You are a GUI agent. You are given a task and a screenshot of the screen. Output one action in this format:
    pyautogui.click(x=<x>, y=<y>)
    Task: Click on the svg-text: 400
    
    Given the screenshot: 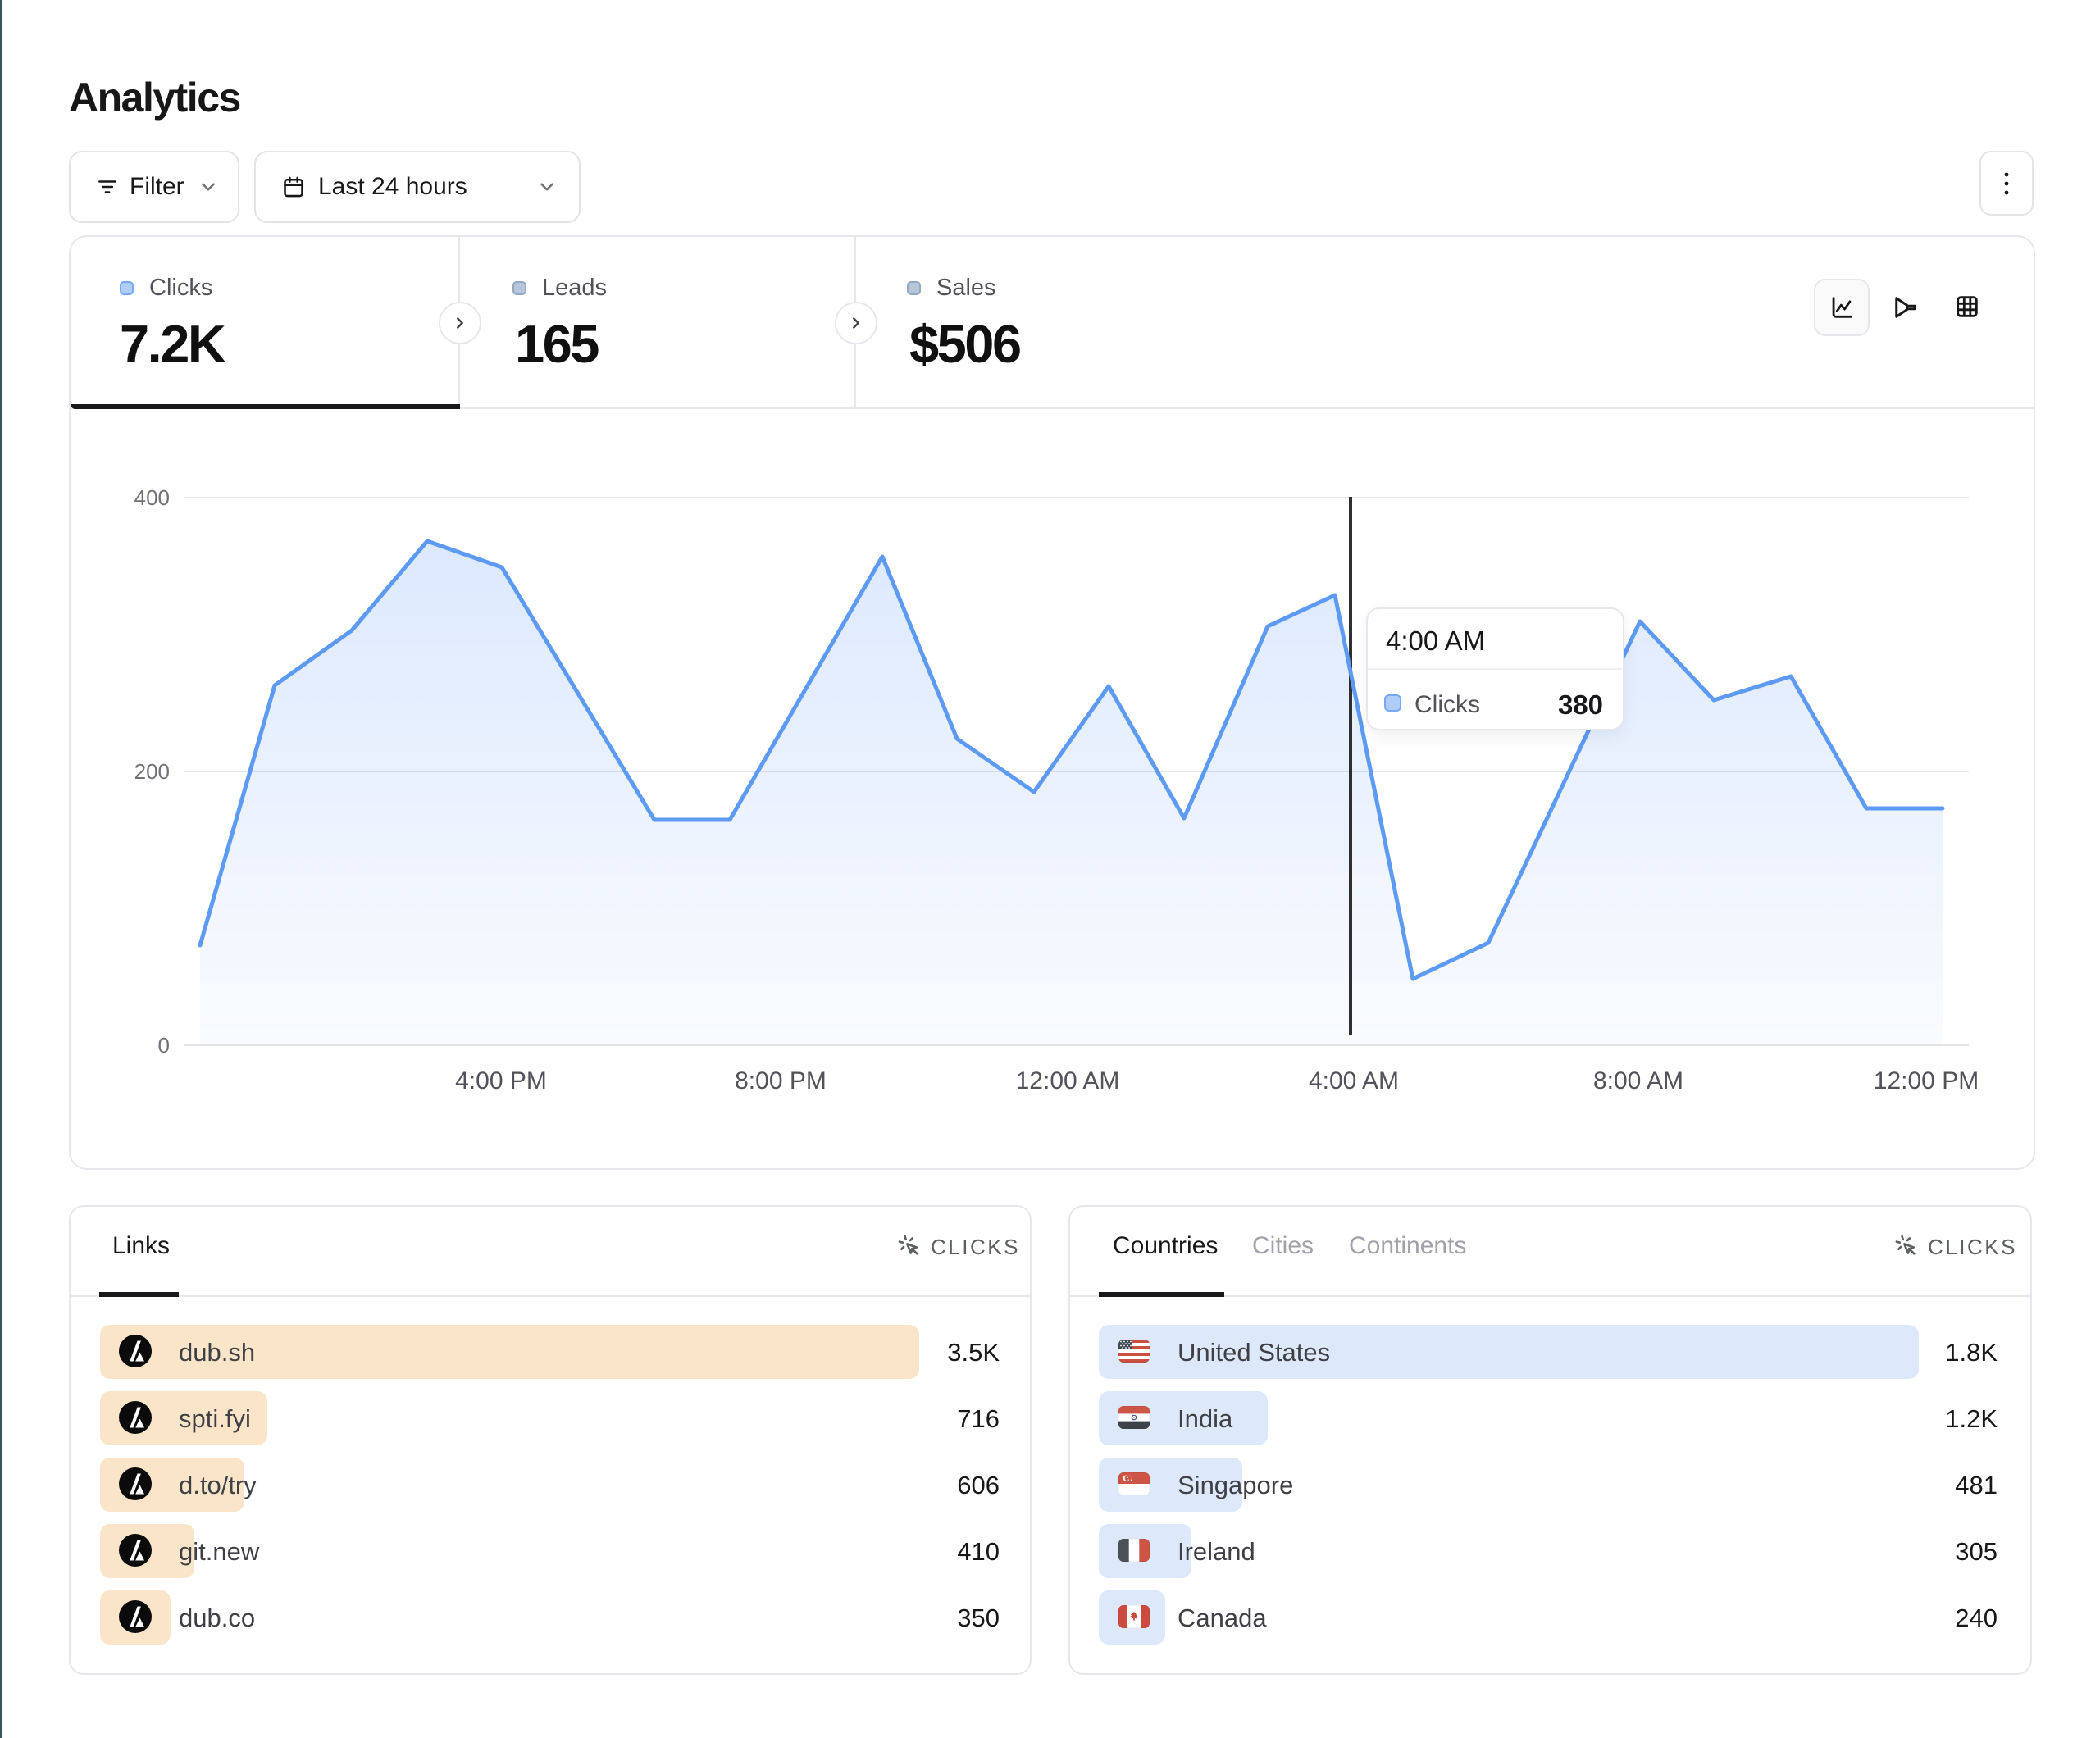 What is the action you would take?
    pyautogui.click(x=152, y=497)
    